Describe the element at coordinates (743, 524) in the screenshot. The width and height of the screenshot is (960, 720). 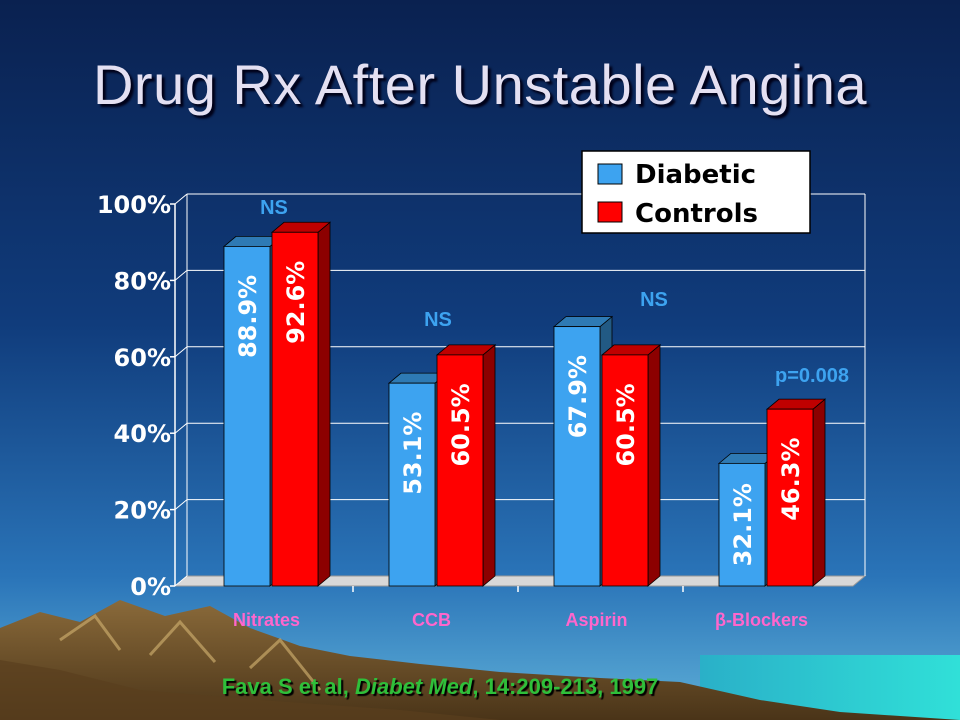
I see `bar-value-label: 32.1%` at that location.